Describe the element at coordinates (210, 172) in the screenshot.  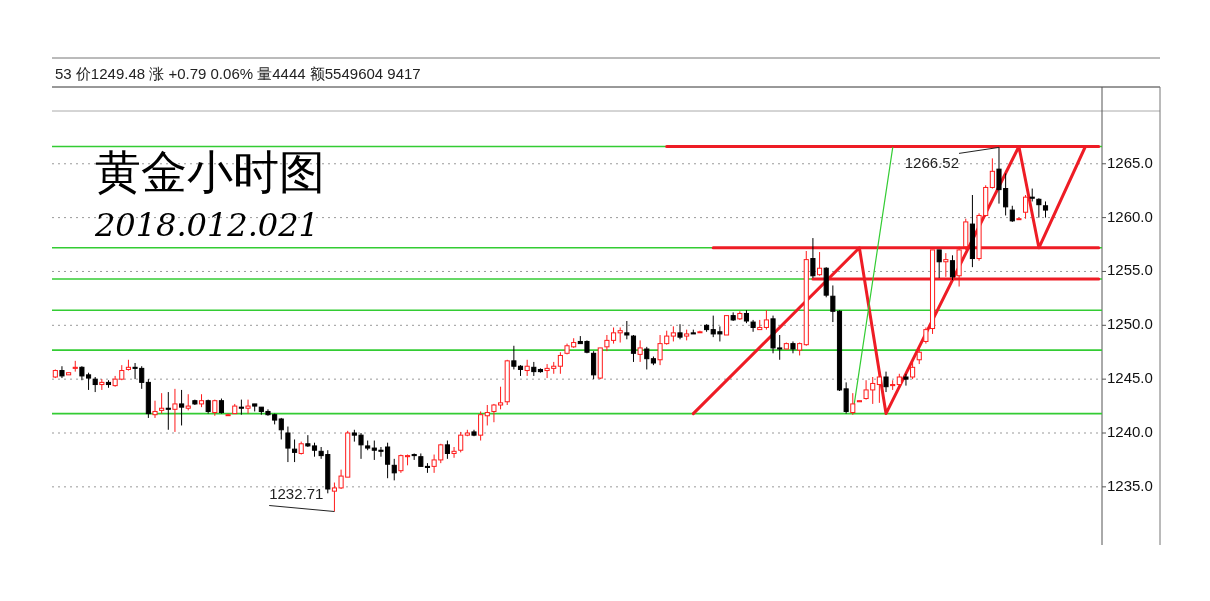
I see `text: 黄金小时图` at that location.